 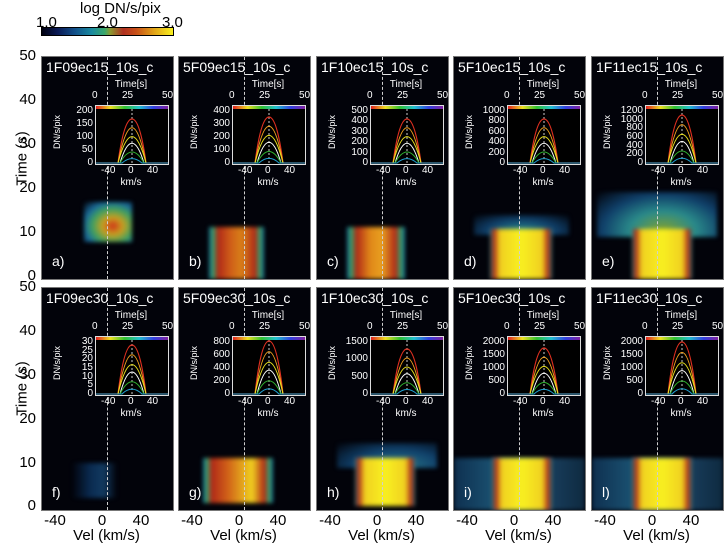 I want to click on panel-title: 1F09ec30_10s_c, so click(x=100, y=298).